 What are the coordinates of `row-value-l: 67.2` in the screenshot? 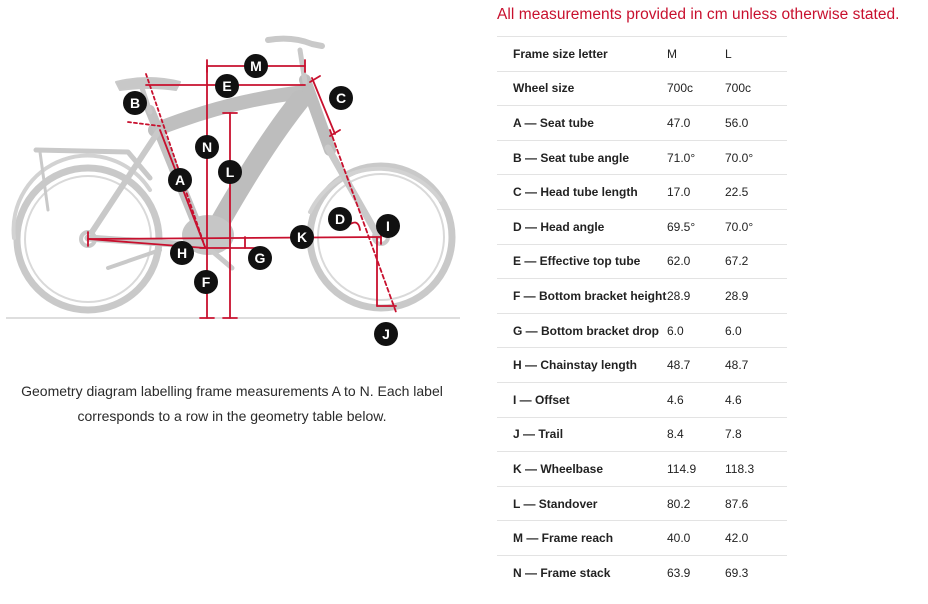 It's located at (756, 261).